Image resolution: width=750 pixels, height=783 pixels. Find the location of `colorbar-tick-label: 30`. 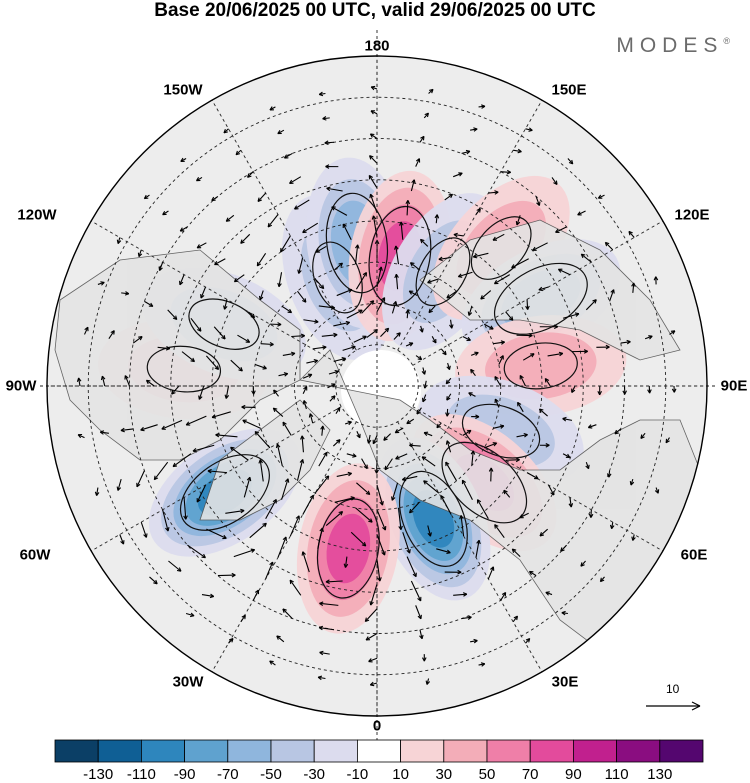

colorbar-tick-label: 30 is located at coordinates (444, 774).